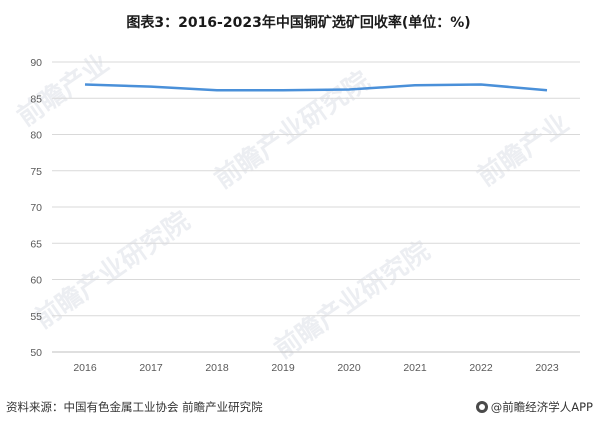  What do you see at coordinates (151, 368) in the screenshot?
I see `x-tick-label: 2017` at bounding box center [151, 368].